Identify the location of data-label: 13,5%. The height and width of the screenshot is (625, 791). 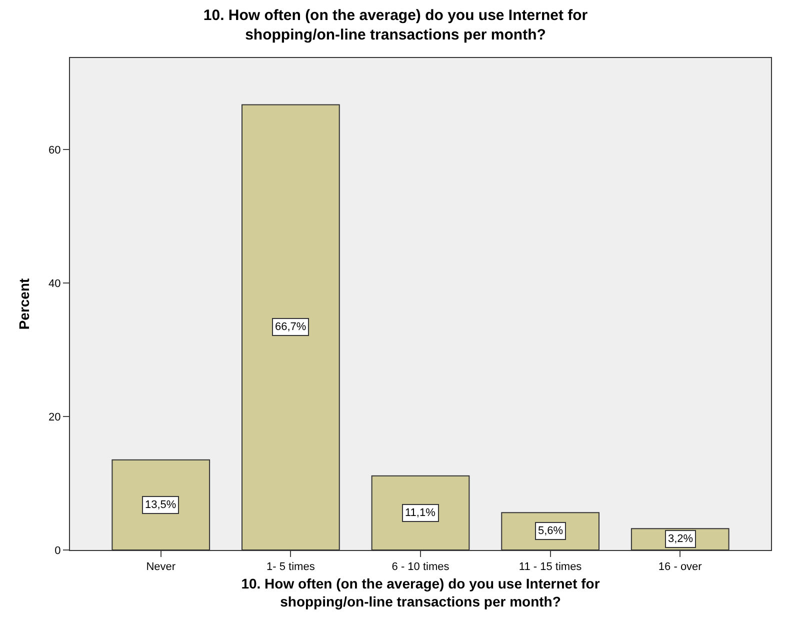
(160, 505).